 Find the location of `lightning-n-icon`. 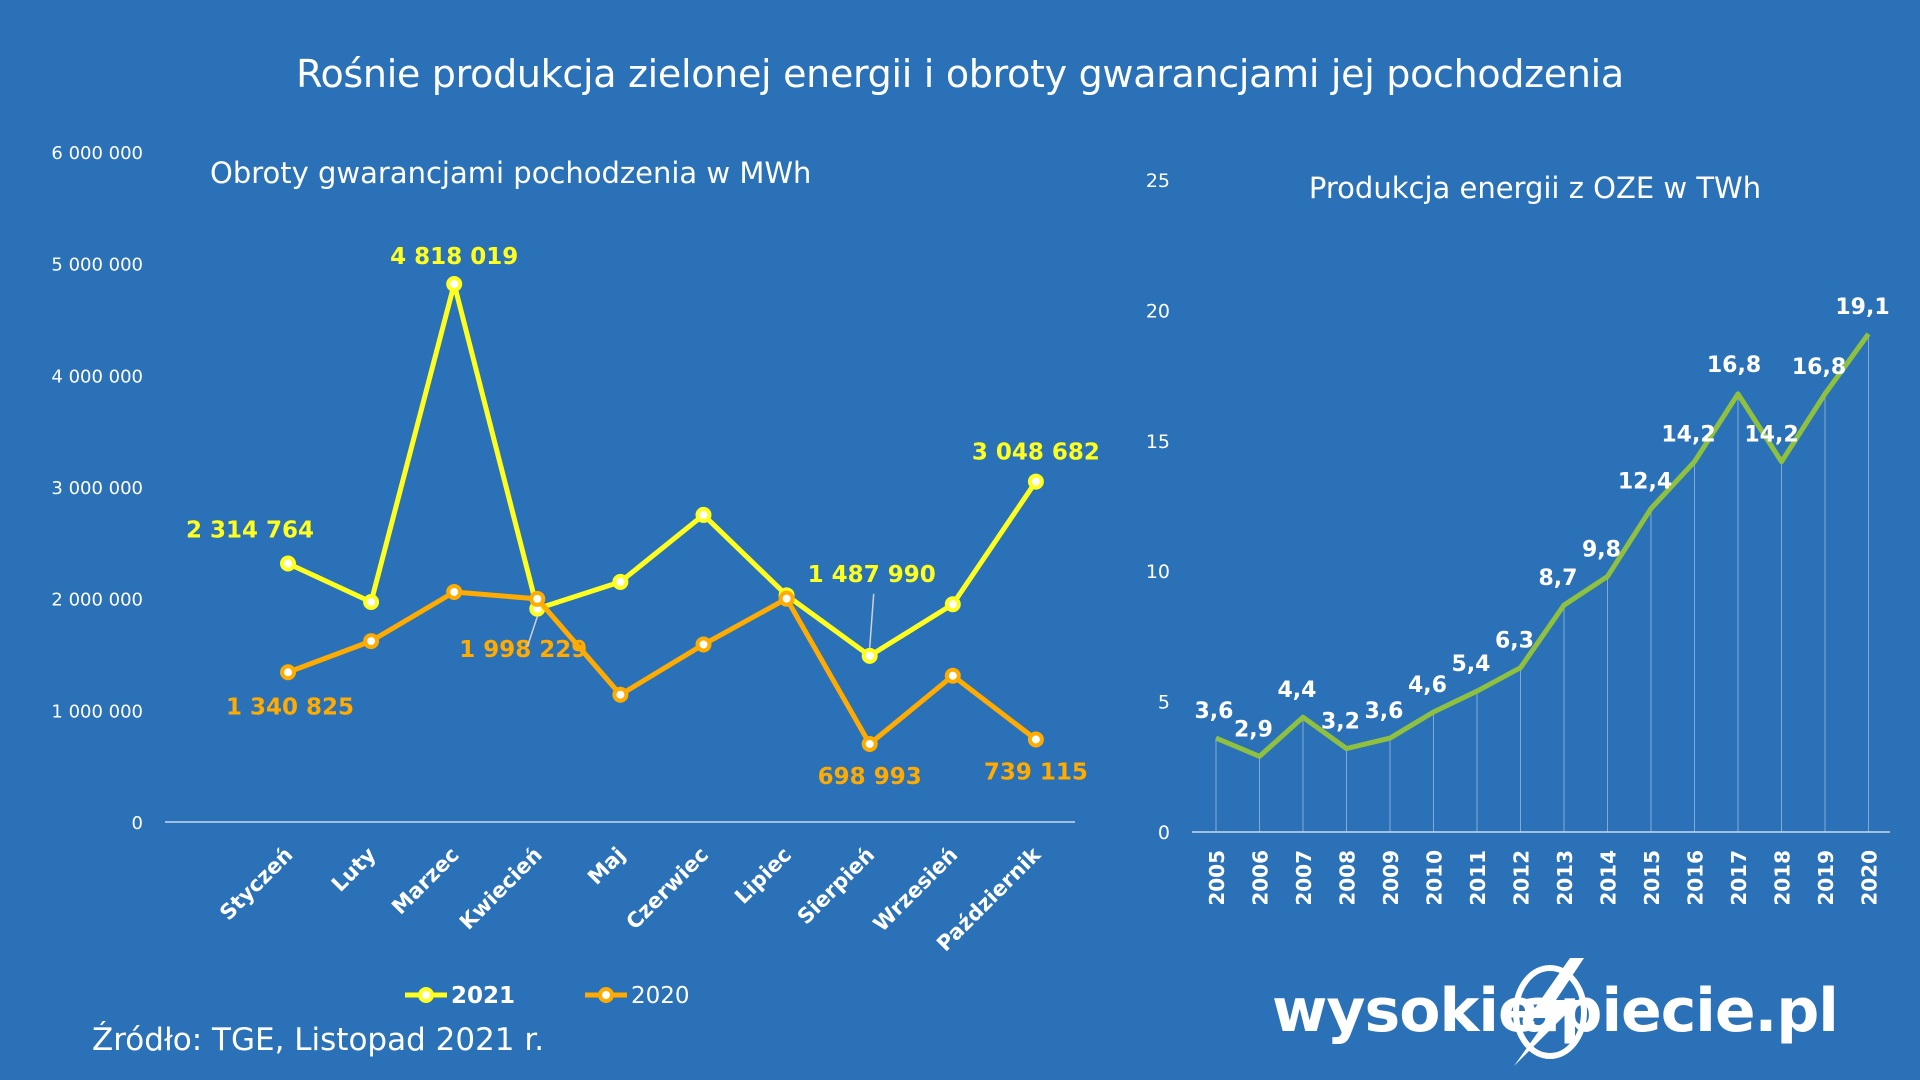

lightning-n-icon is located at coordinates (1550, 1012).